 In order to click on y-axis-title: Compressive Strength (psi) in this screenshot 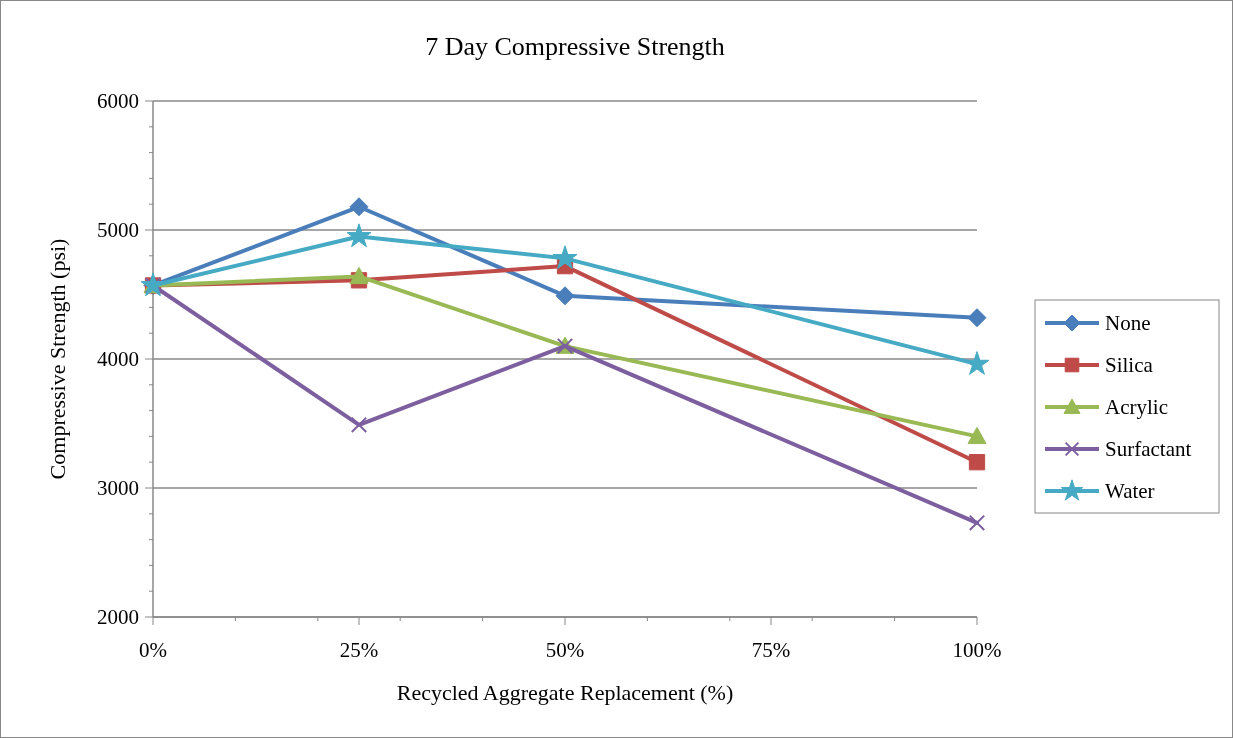, I will do `click(57, 359)`.